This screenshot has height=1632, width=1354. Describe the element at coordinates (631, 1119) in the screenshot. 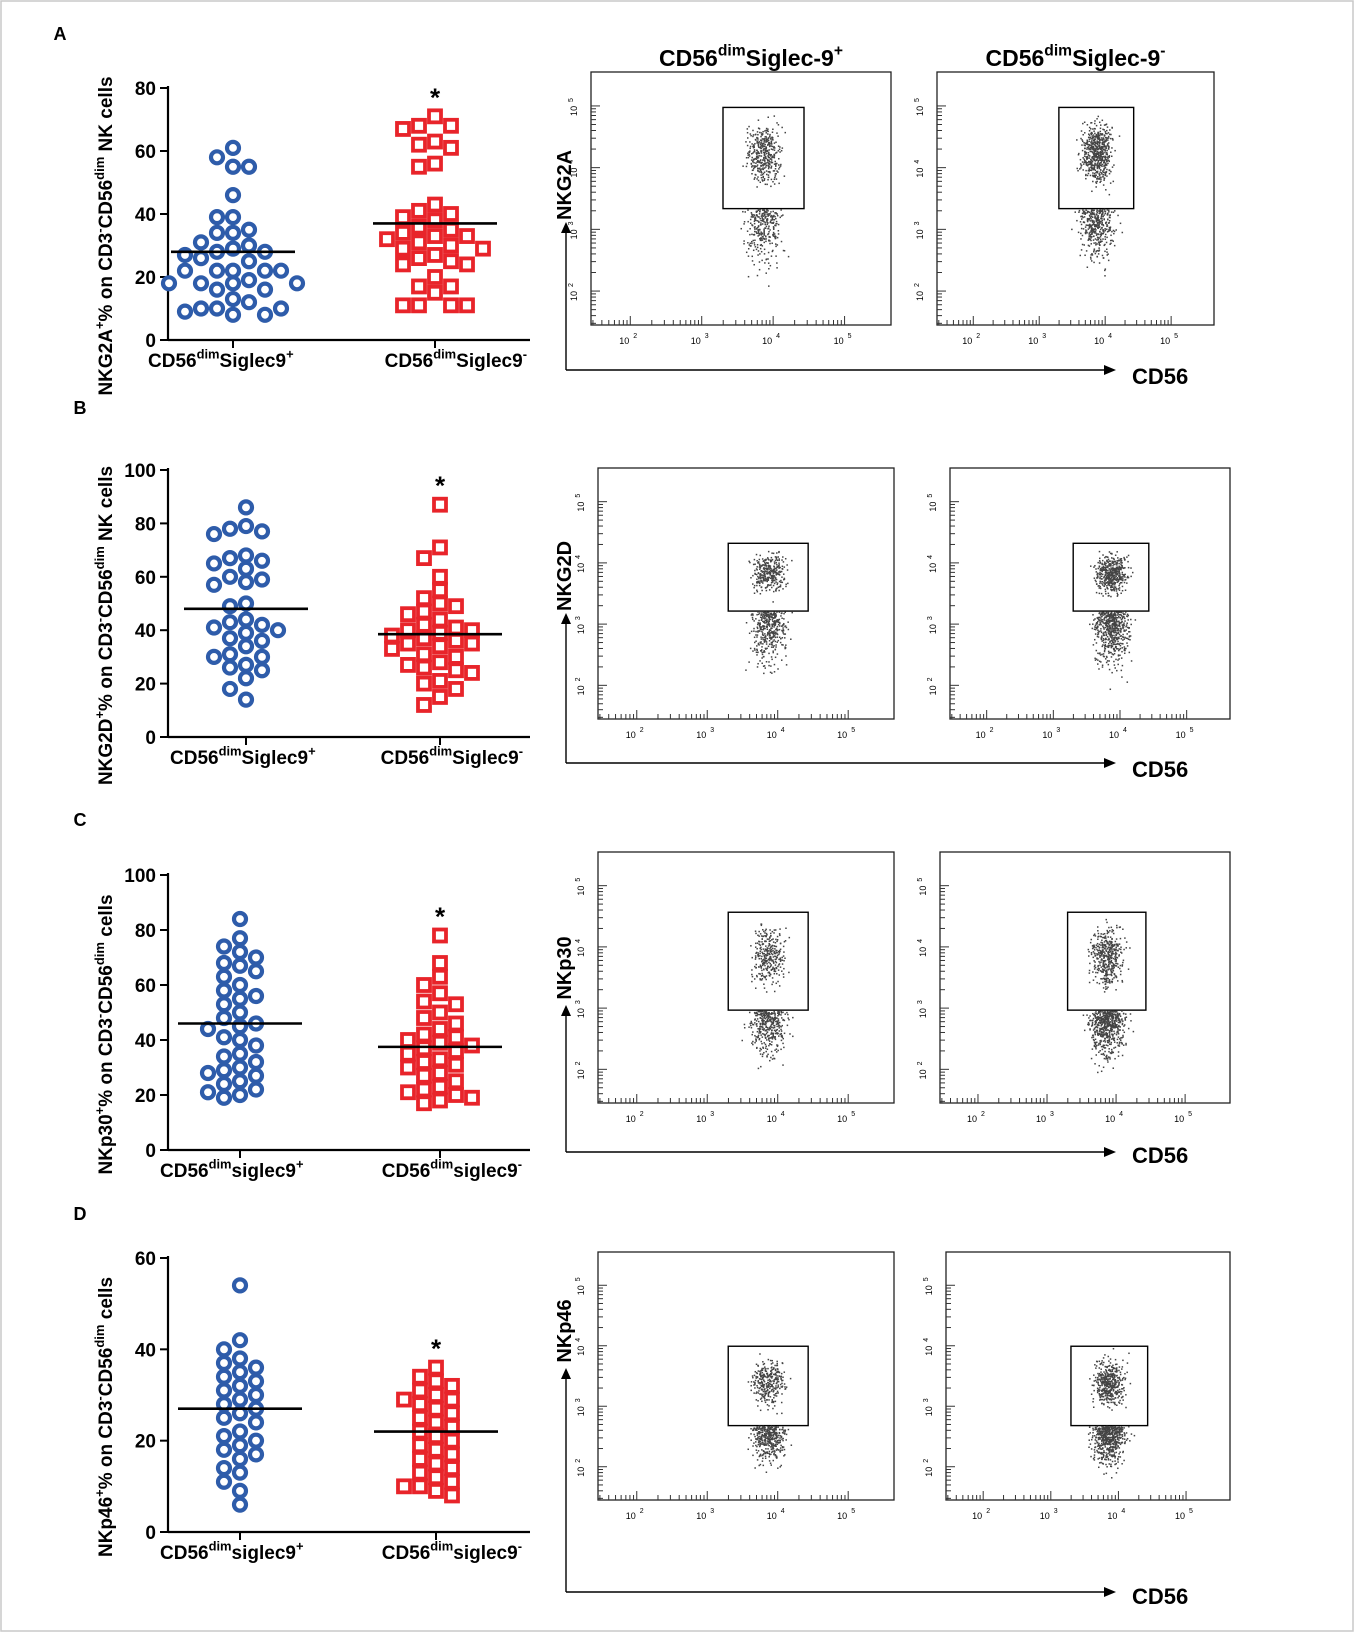

I see `x-decade-label: 10` at that location.